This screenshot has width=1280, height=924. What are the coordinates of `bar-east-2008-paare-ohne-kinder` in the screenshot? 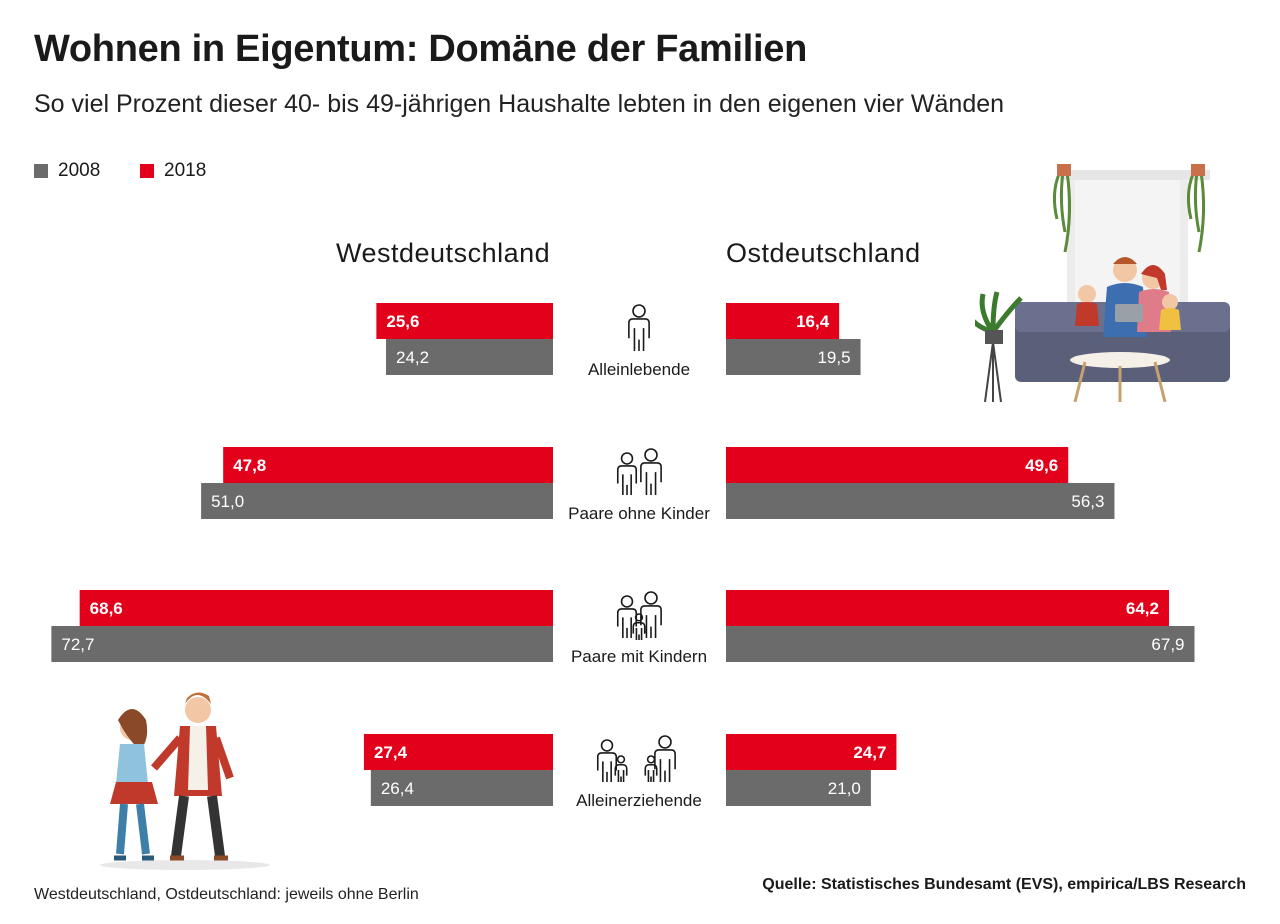 It's located at (920, 501).